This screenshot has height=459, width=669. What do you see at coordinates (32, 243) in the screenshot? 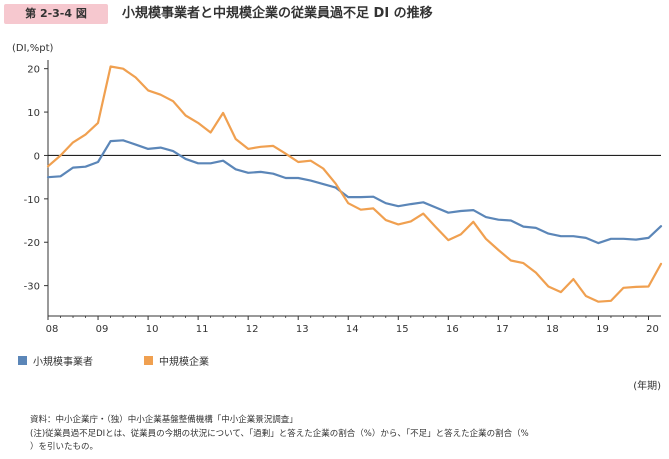
I see `y-tick-label: -20` at bounding box center [32, 243].